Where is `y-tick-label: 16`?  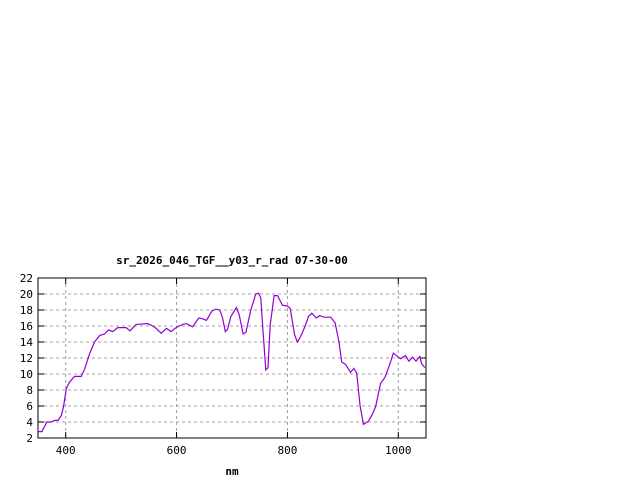 y-tick-label: 16 is located at coordinates (26, 326).